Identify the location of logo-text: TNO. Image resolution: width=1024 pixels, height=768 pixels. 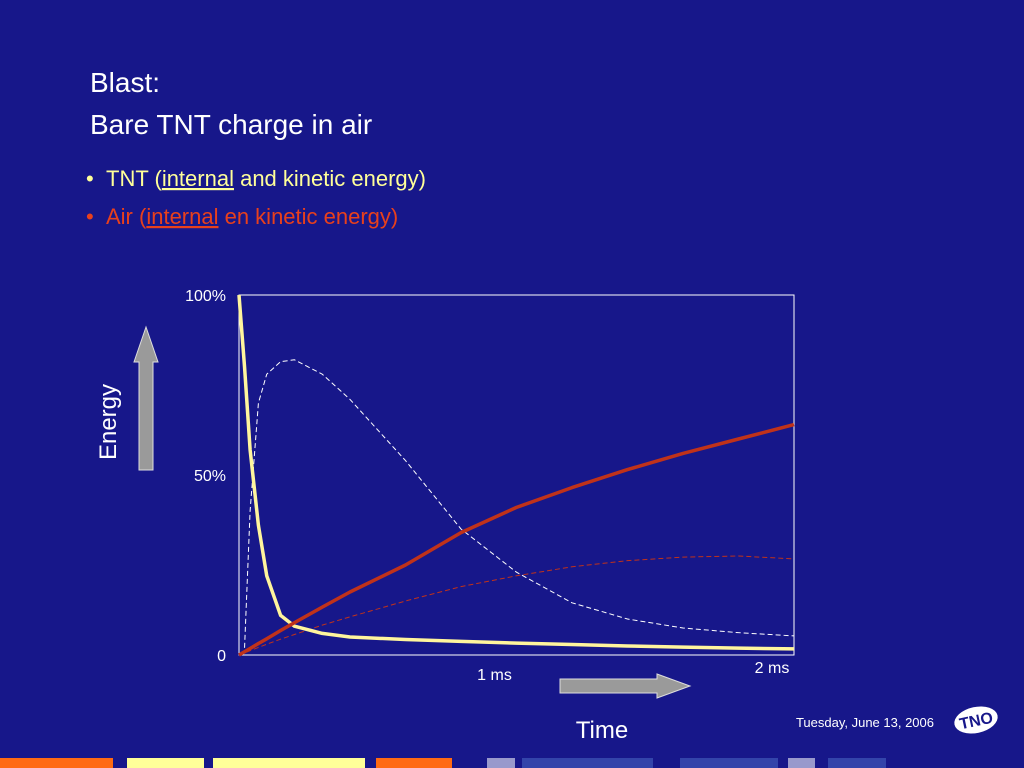
(976, 722).